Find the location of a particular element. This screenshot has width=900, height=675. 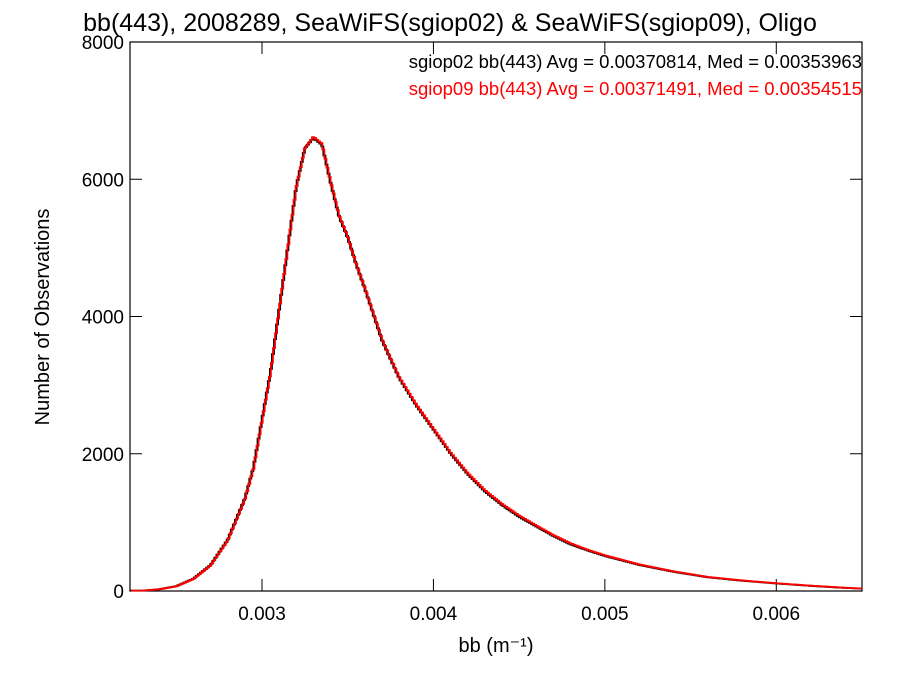

y-tick-label: 2000 is located at coordinates (103, 455).